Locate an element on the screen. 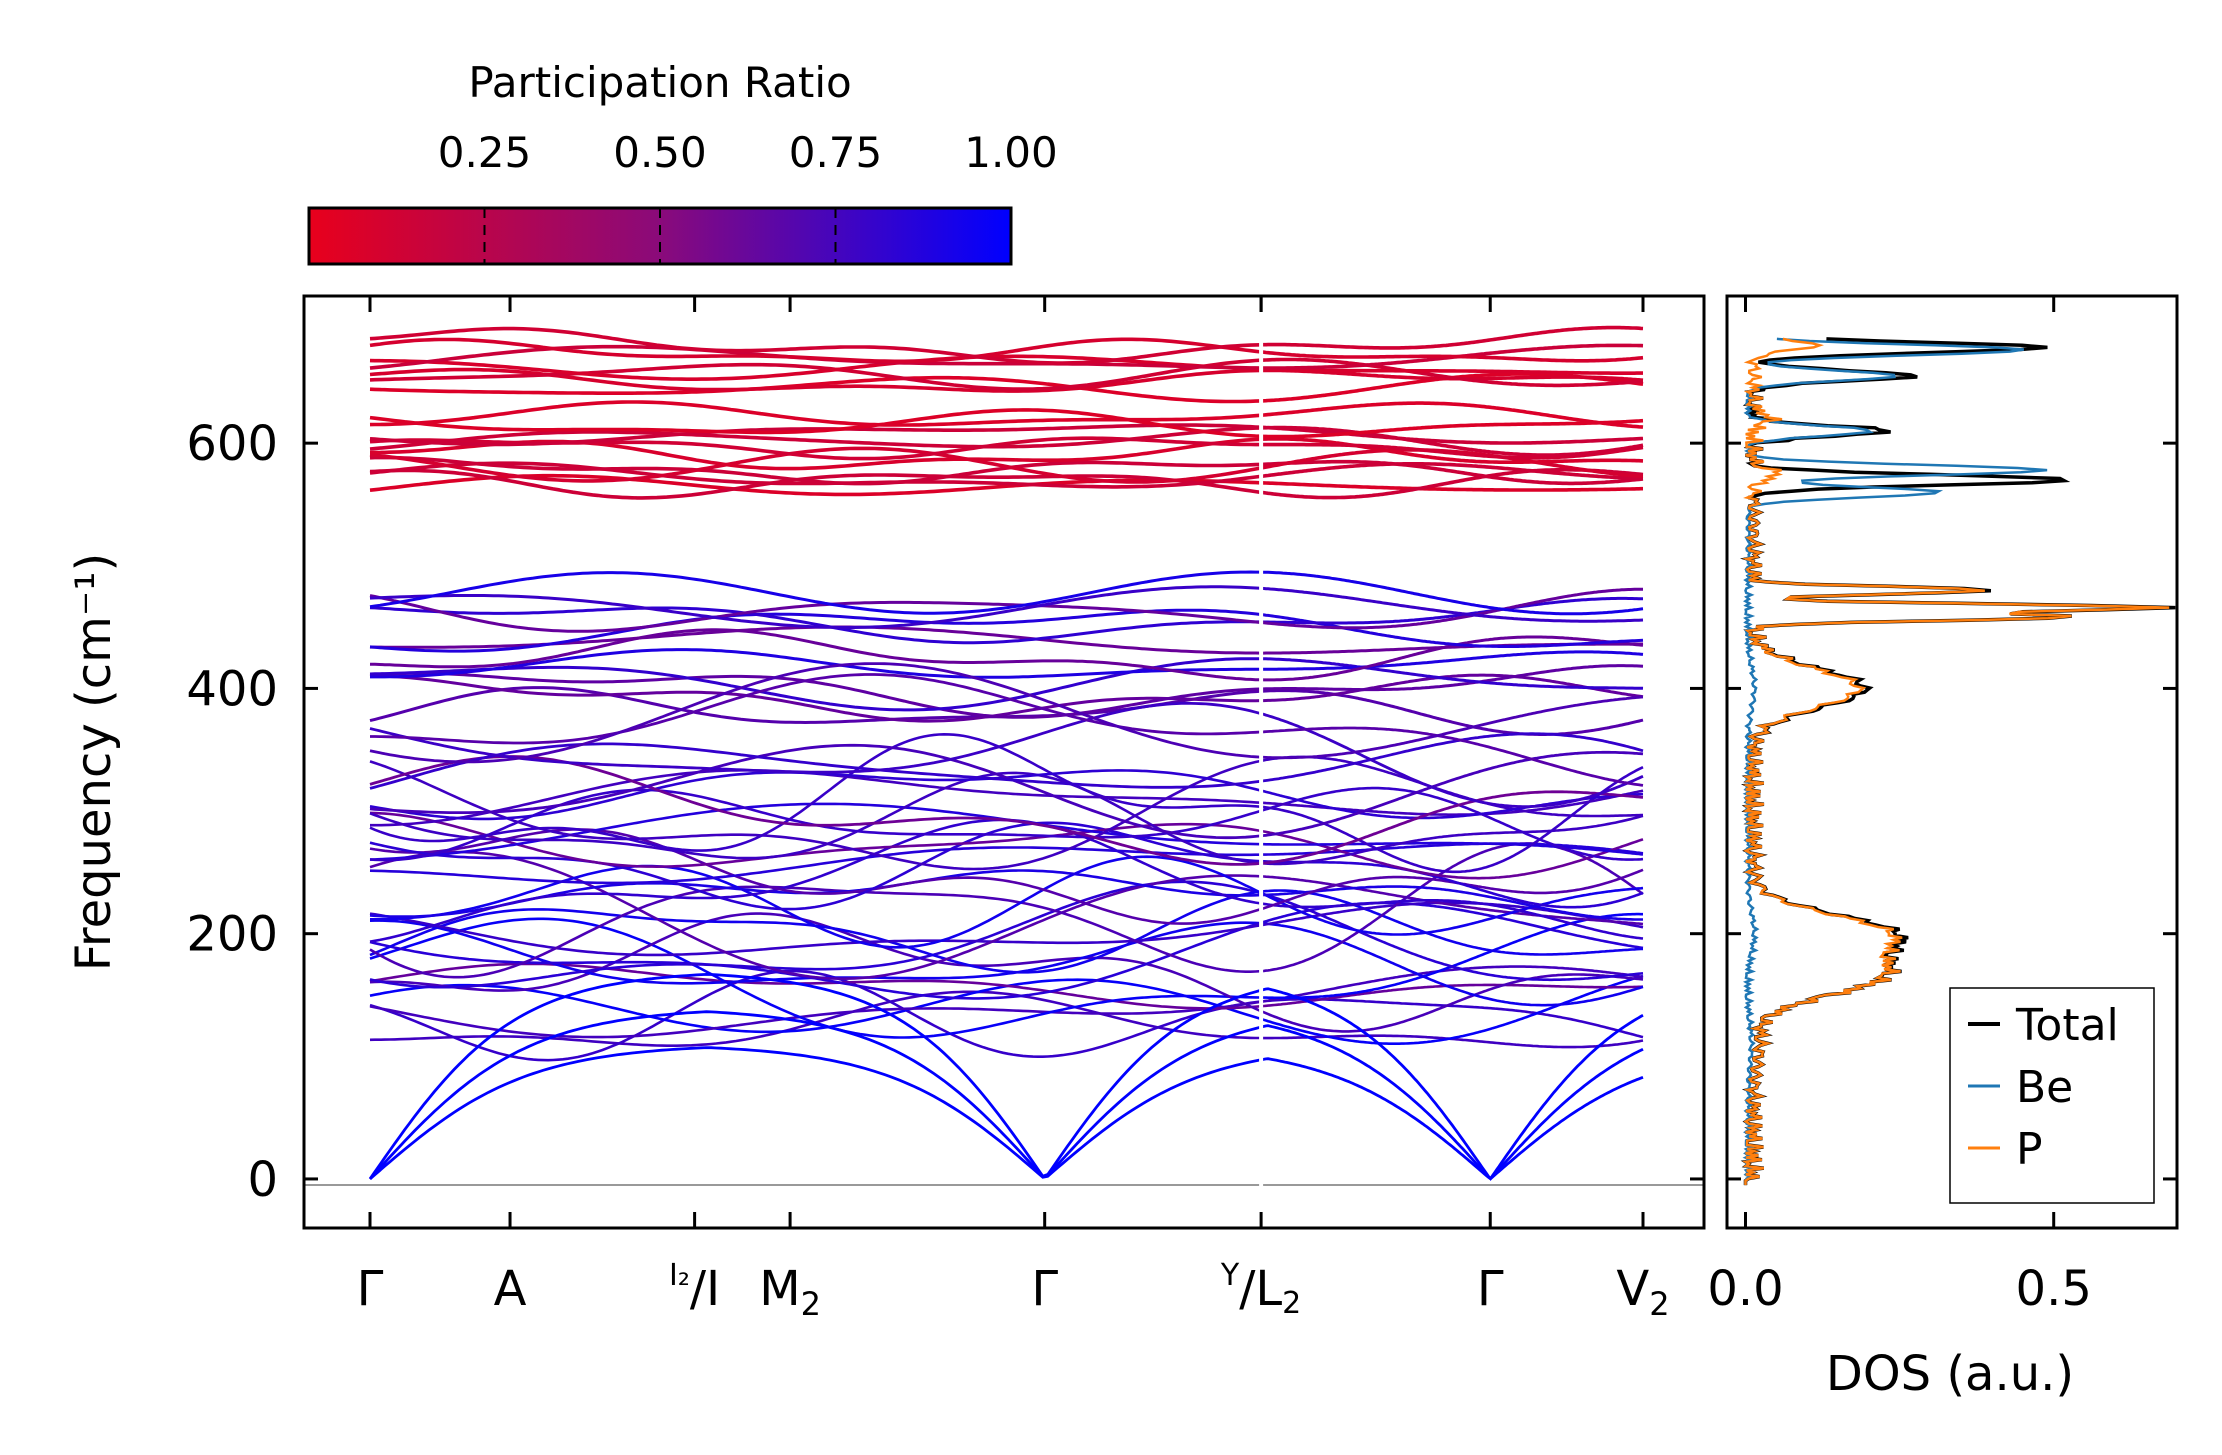  dos-be-line is located at coordinates (1895, 761).